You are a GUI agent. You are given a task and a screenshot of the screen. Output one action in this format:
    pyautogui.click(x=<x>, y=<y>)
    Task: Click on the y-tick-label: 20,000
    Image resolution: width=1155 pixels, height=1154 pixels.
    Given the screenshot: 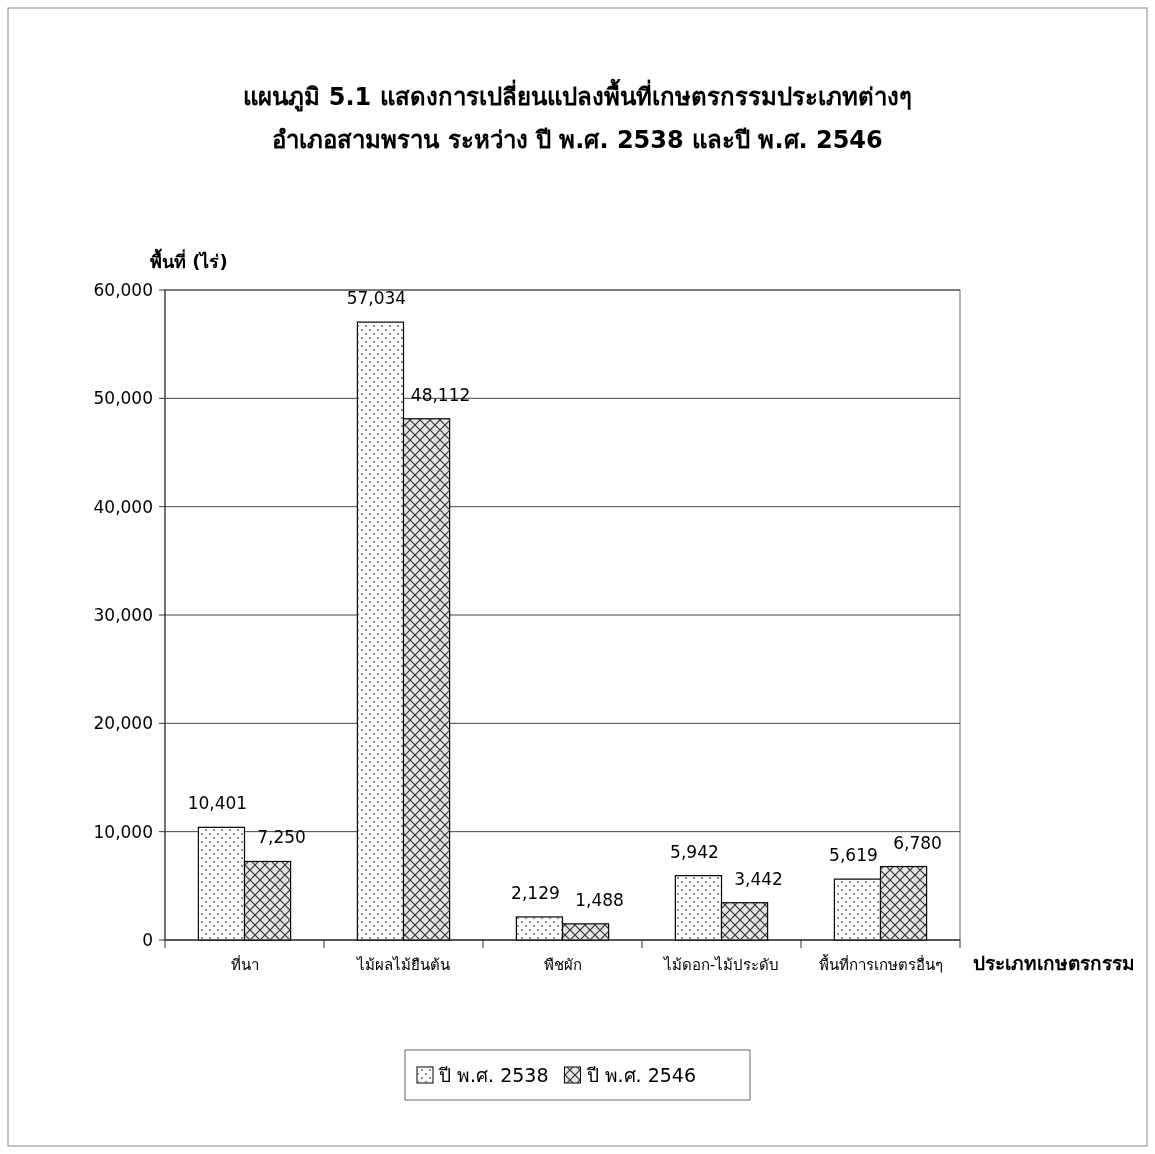 What is the action you would take?
    pyautogui.click(x=123, y=723)
    